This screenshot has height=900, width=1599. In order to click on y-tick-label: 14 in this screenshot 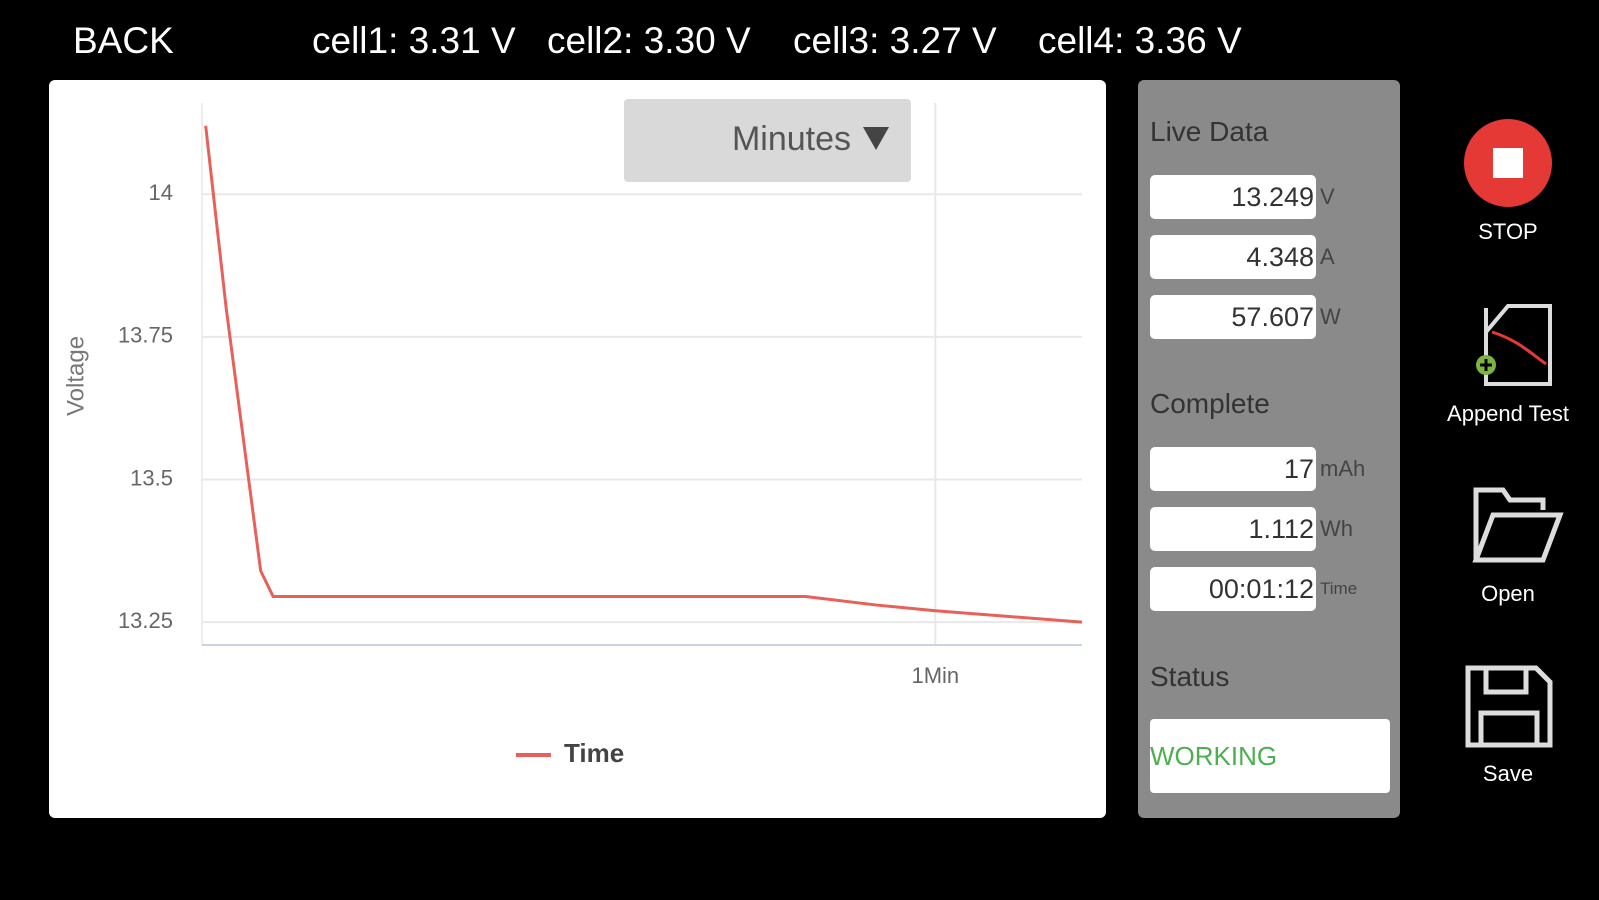, I will do `click(161, 192)`.